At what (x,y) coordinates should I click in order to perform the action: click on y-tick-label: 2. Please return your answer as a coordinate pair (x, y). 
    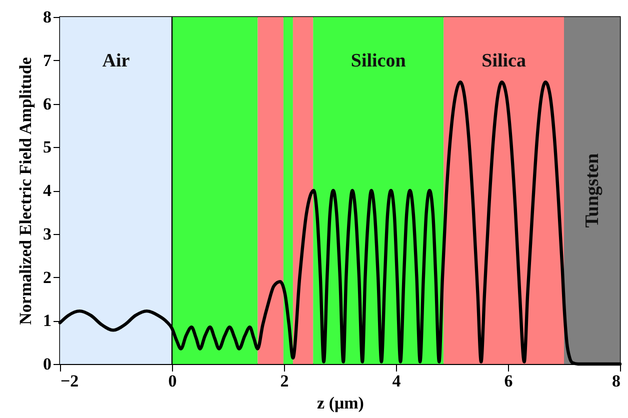
    Looking at the image, I should click on (47, 277).